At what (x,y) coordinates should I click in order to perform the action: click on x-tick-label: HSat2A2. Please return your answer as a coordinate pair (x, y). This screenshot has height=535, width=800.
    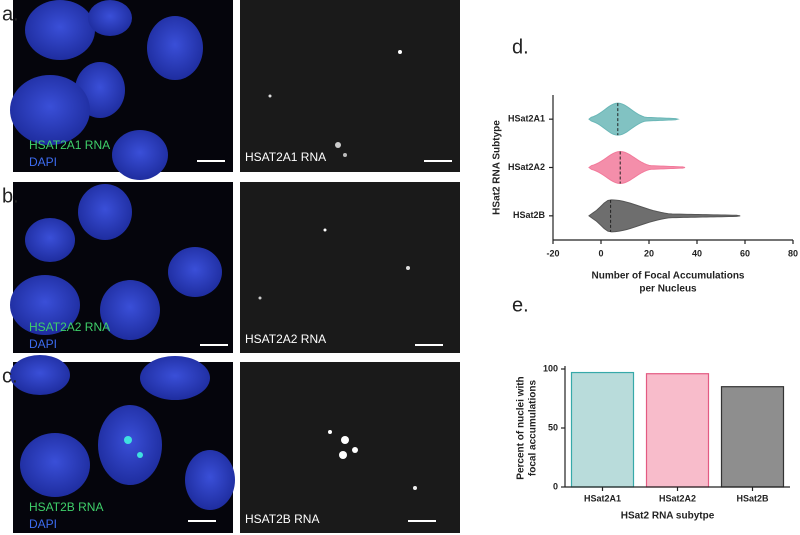
    Looking at the image, I should click on (677, 498).